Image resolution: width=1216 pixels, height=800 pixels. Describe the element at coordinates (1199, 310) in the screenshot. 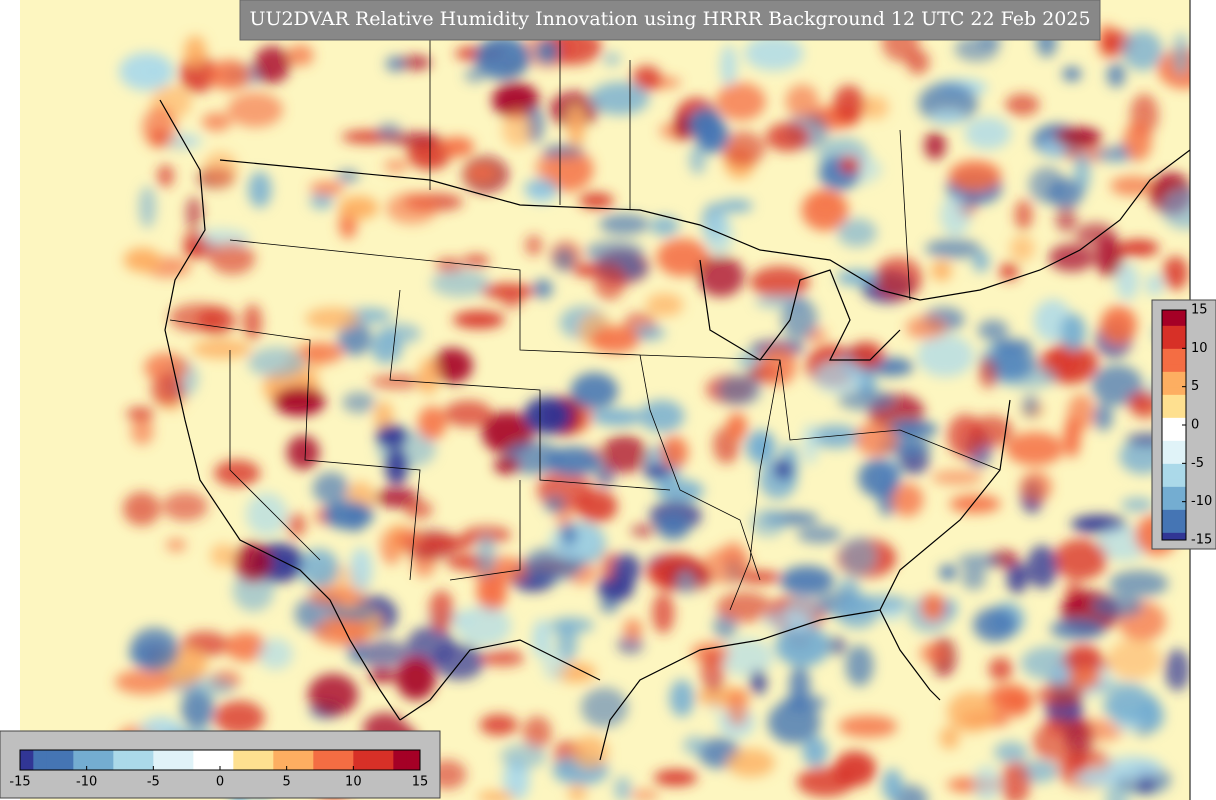

I see `colorbar-tick-label: 15` at that location.